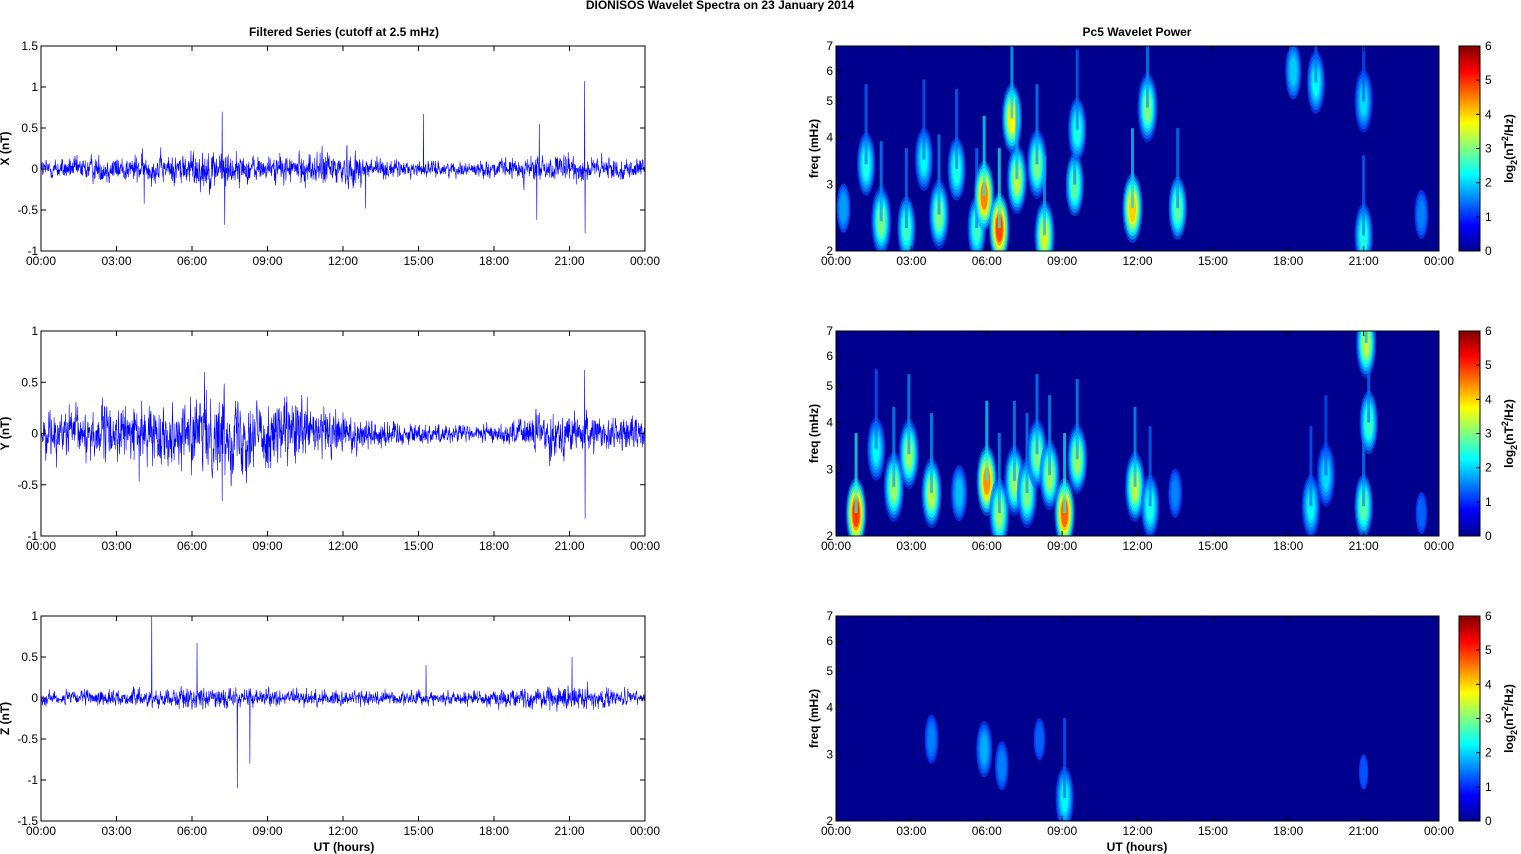 The width and height of the screenshot is (1521, 854). Describe the element at coordinates (987, 546) in the screenshot. I see `y-wavelet-xtick-label: 06:00` at that location.